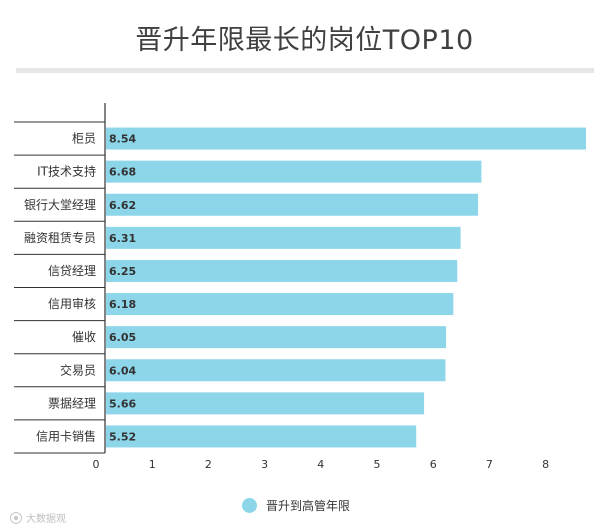 The width and height of the screenshot is (609, 530). What do you see at coordinates (122, 304) in the screenshot?
I see `value-label: 6.18` at bounding box center [122, 304].